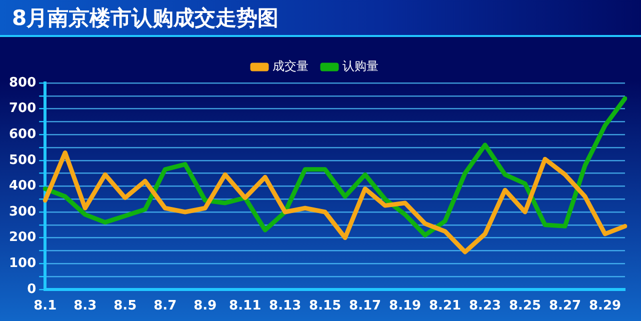  Describe the element at coordinates (22, 108) in the screenshot. I see `y-tick-label: 700` at that location.